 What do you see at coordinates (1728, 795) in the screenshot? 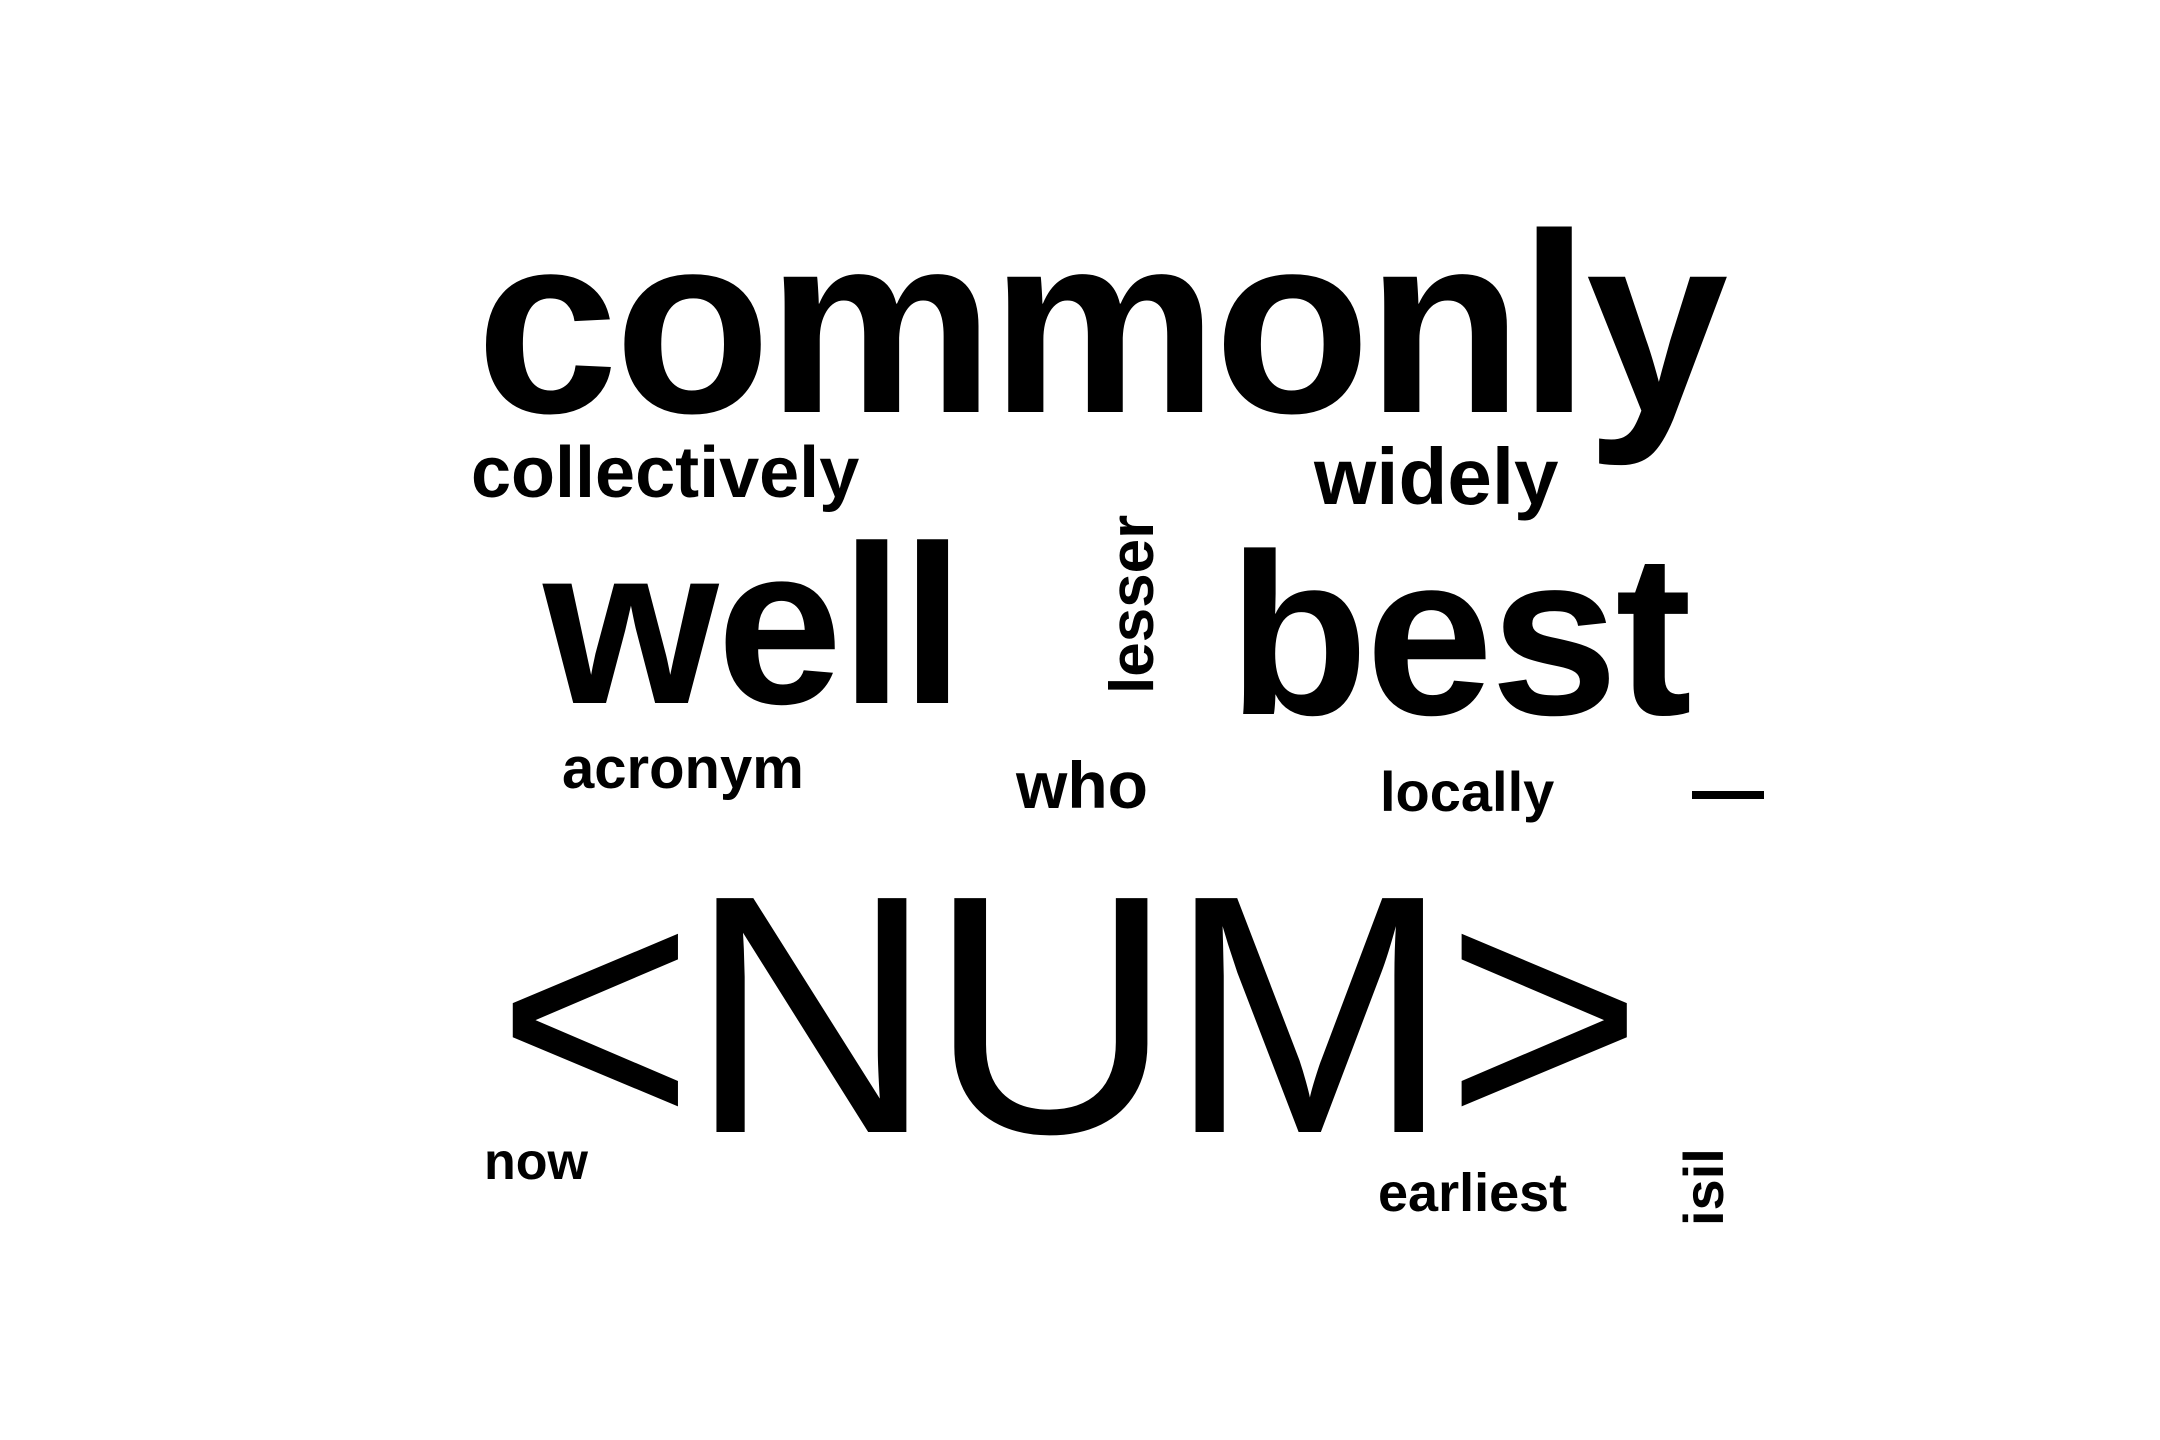
I see `word-dash: —` at bounding box center [1728, 795].